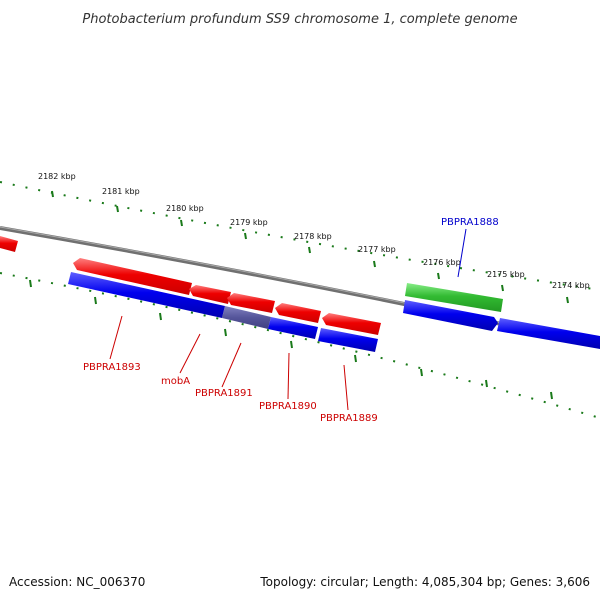 This screenshot has width=600, height=600. Describe the element at coordinates (249, 222) in the screenshot. I see `ruler-label: 2179 kbp` at that location.